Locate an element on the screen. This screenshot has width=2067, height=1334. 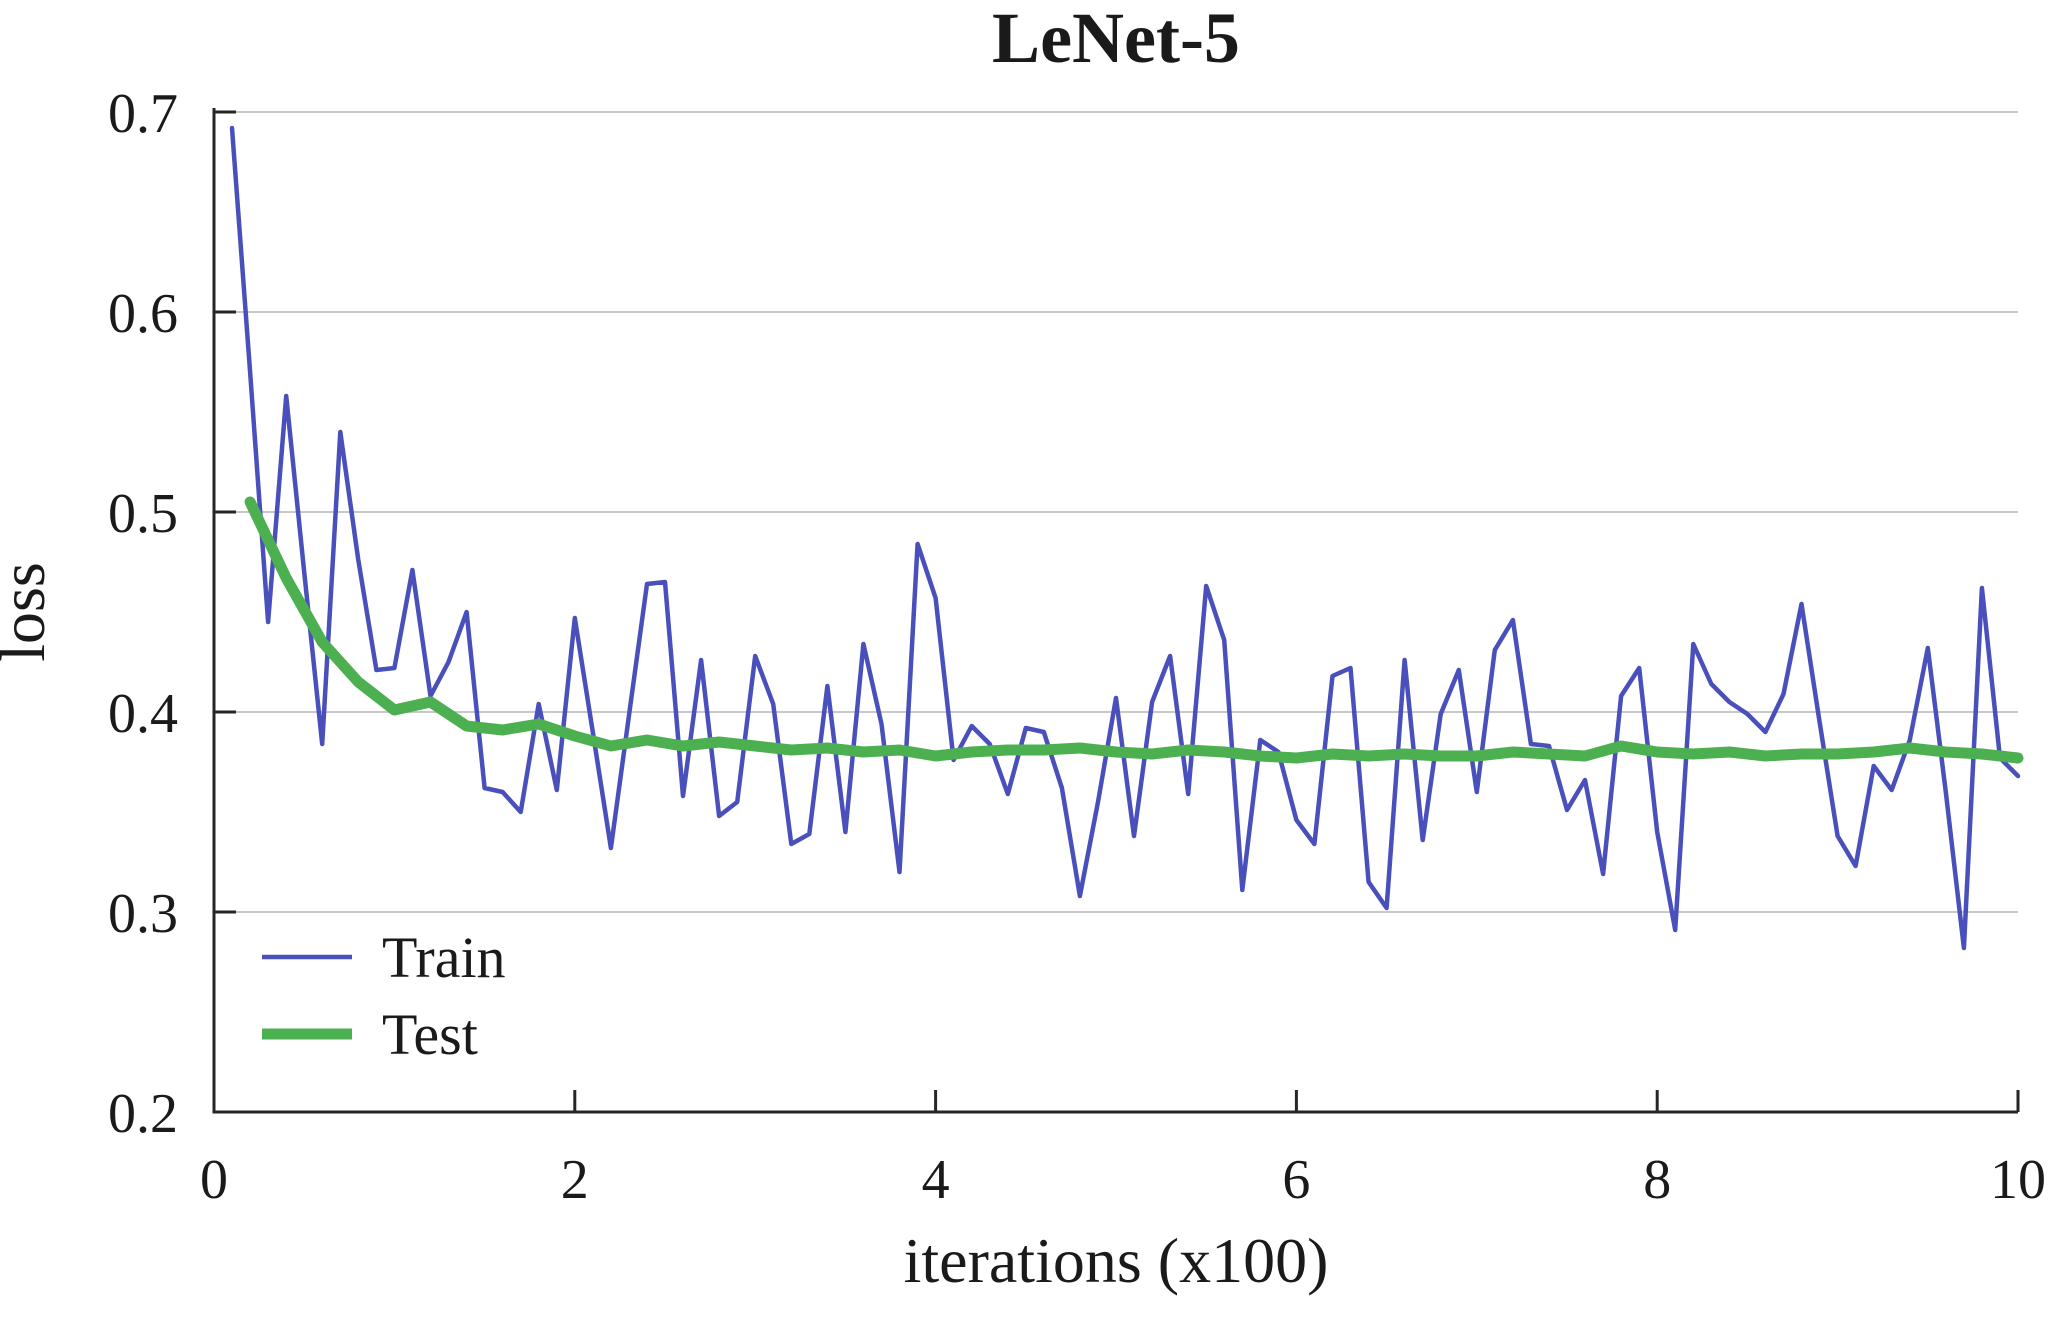
y-tick-label: 0.6 is located at coordinates (143, 314).